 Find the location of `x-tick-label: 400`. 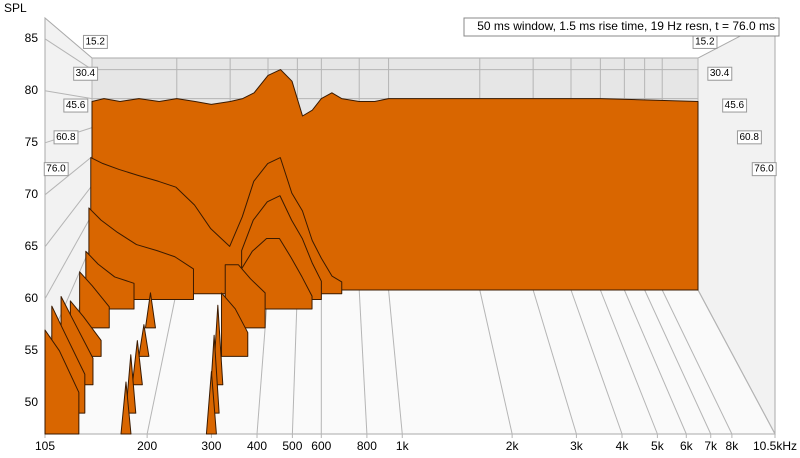

x-tick-label: 400 is located at coordinates (257, 446).